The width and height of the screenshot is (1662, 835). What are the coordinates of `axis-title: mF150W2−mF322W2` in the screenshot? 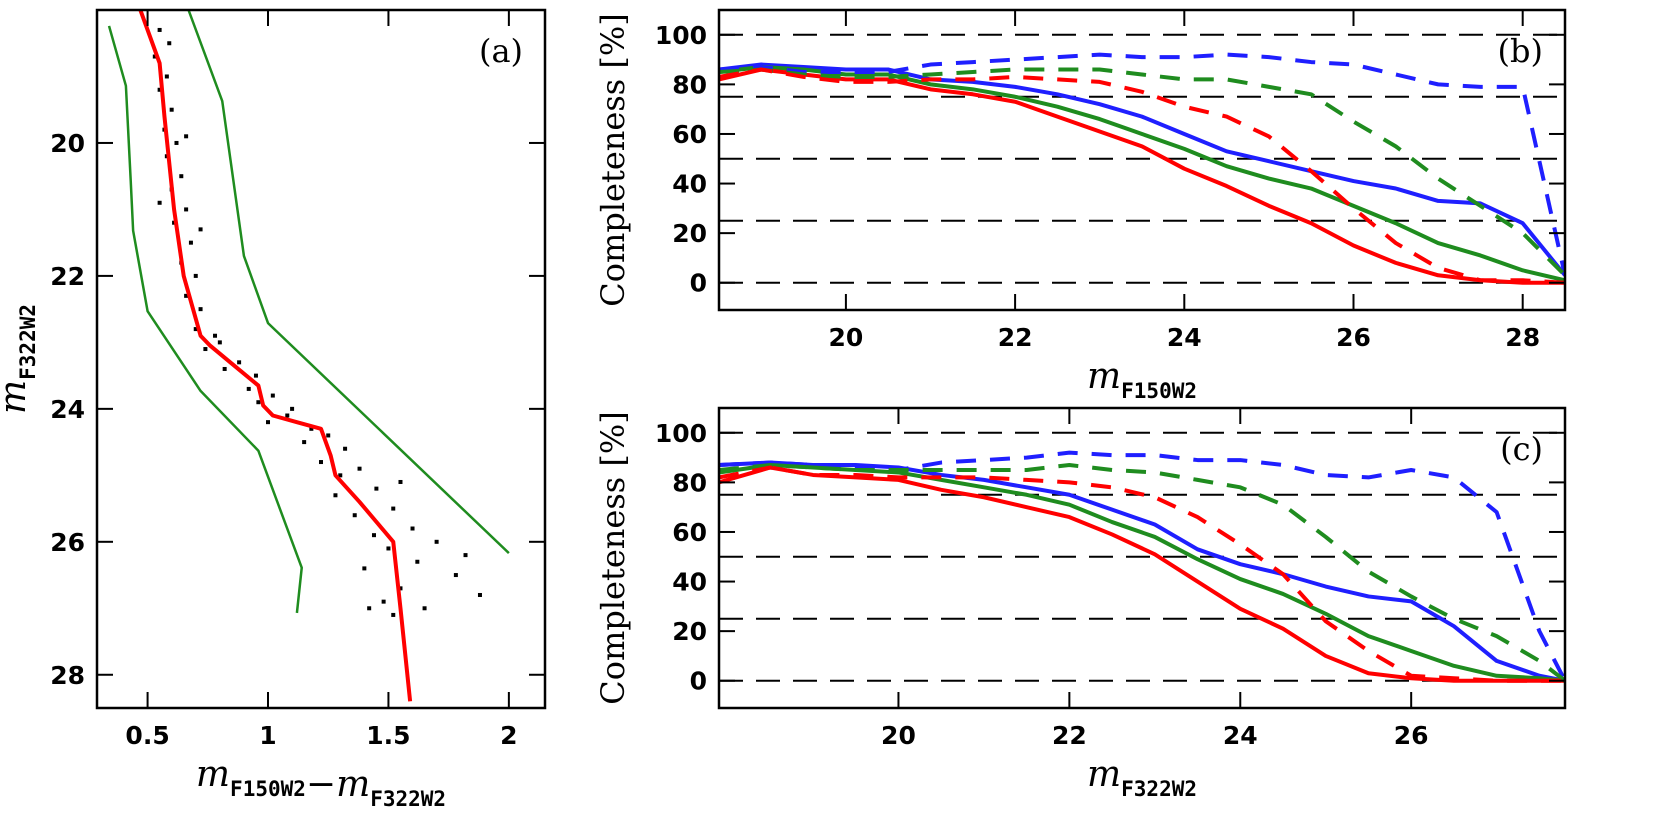 It's located at (321, 782).